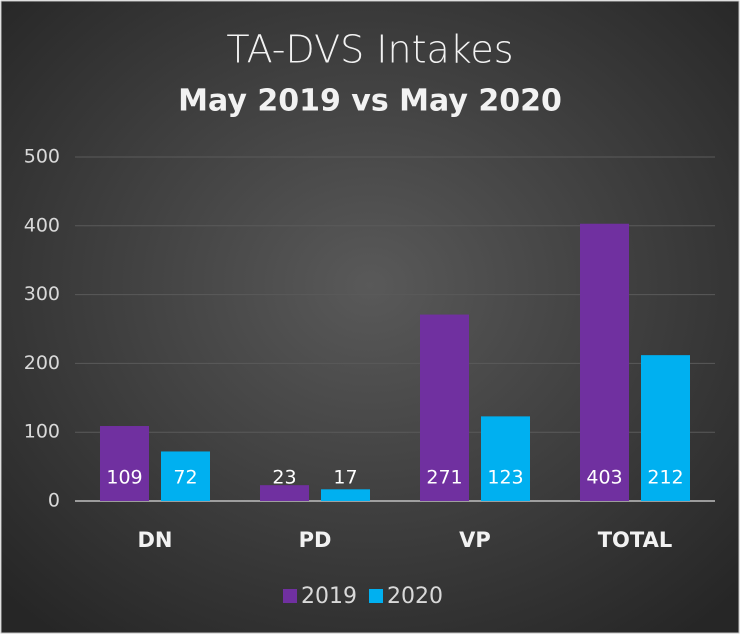 The image size is (740, 634). Describe the element at coordinates (604, 478) in the screenshot. I see `data-label: 403` at that location.